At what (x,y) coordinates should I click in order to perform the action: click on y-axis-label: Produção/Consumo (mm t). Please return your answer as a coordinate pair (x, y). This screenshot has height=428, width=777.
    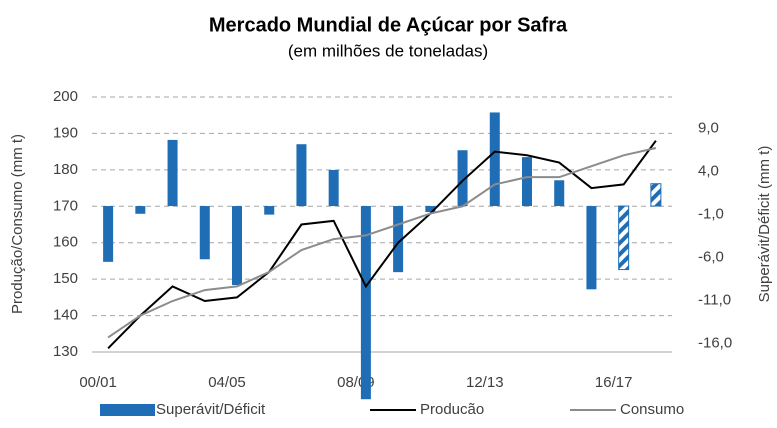
    Looking at the image, I should click on (17, 224).